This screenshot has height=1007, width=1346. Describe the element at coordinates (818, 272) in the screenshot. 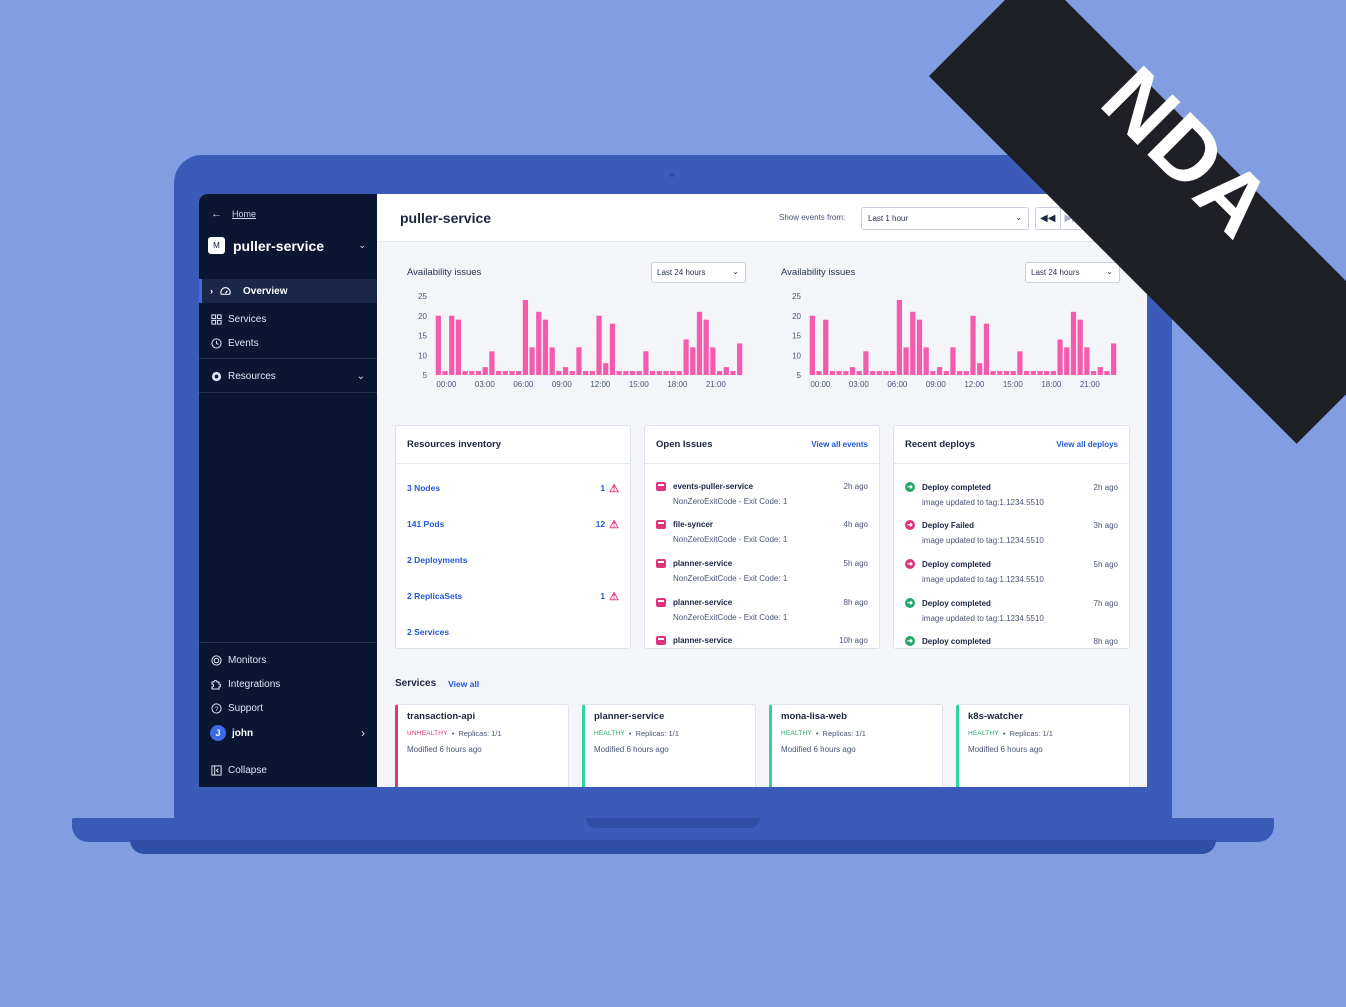

I see `chart-title: Availability issues` at that location.